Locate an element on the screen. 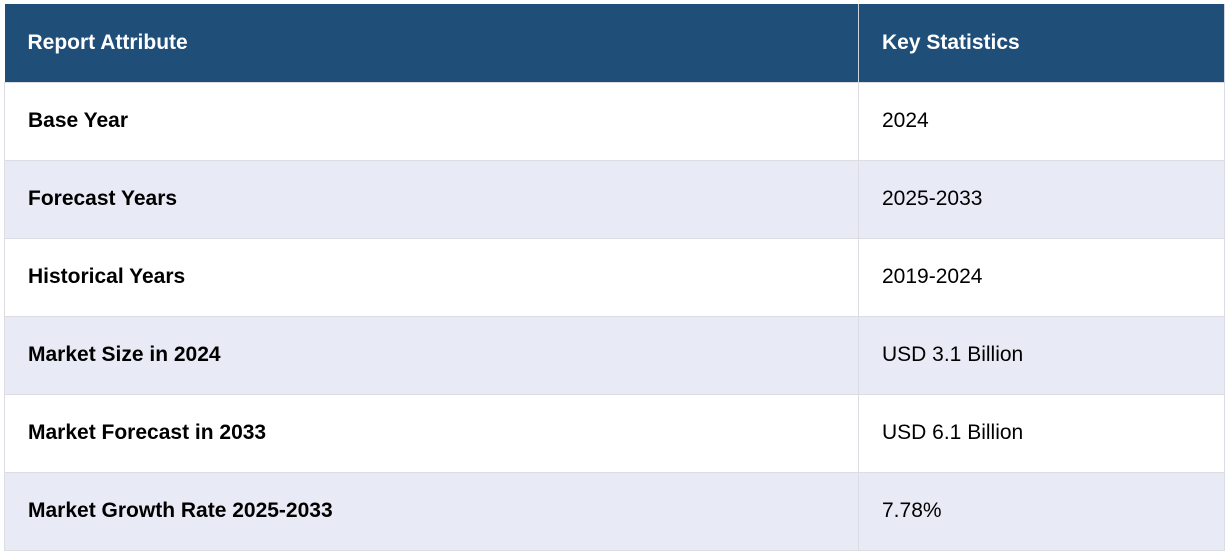  table-row: Base Year 2024 is located at coordinates (614, 121).